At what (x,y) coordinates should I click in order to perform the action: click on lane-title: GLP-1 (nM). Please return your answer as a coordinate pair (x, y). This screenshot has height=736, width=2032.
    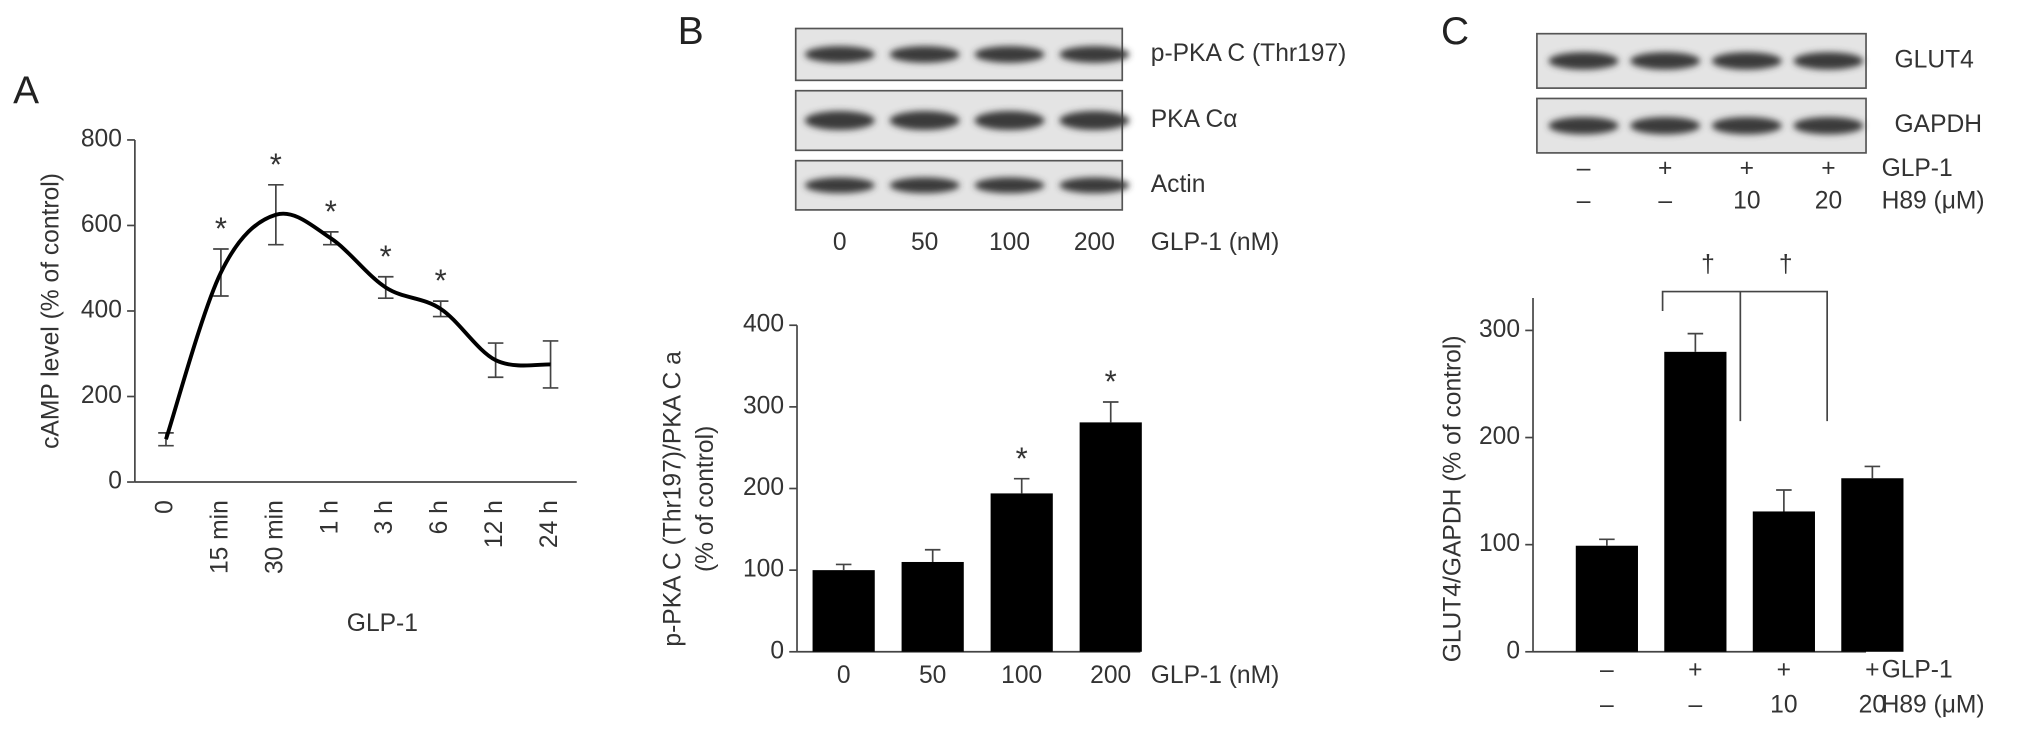
    Looking at the image, I should click on (1215, 242).